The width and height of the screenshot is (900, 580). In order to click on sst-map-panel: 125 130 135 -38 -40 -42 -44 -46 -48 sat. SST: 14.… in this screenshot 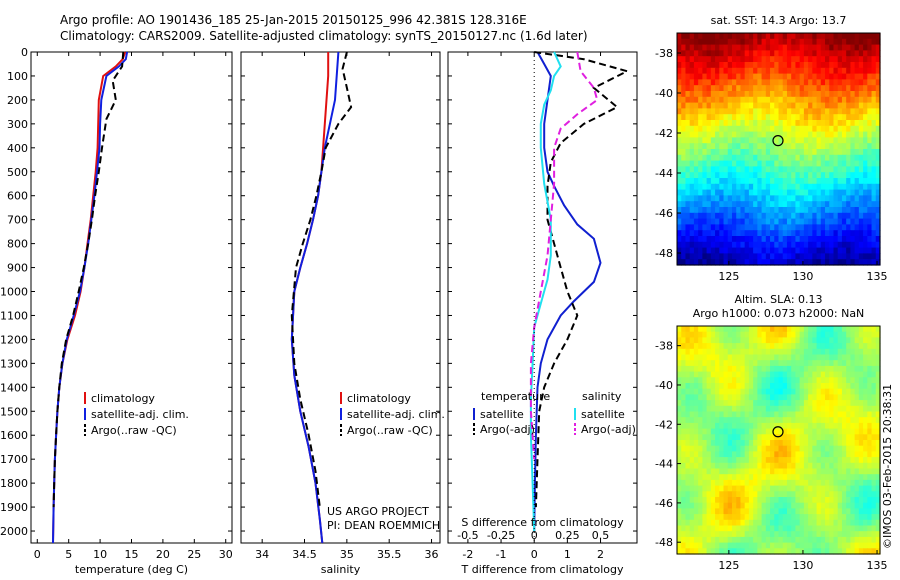, I will do `click(771, 148)`.